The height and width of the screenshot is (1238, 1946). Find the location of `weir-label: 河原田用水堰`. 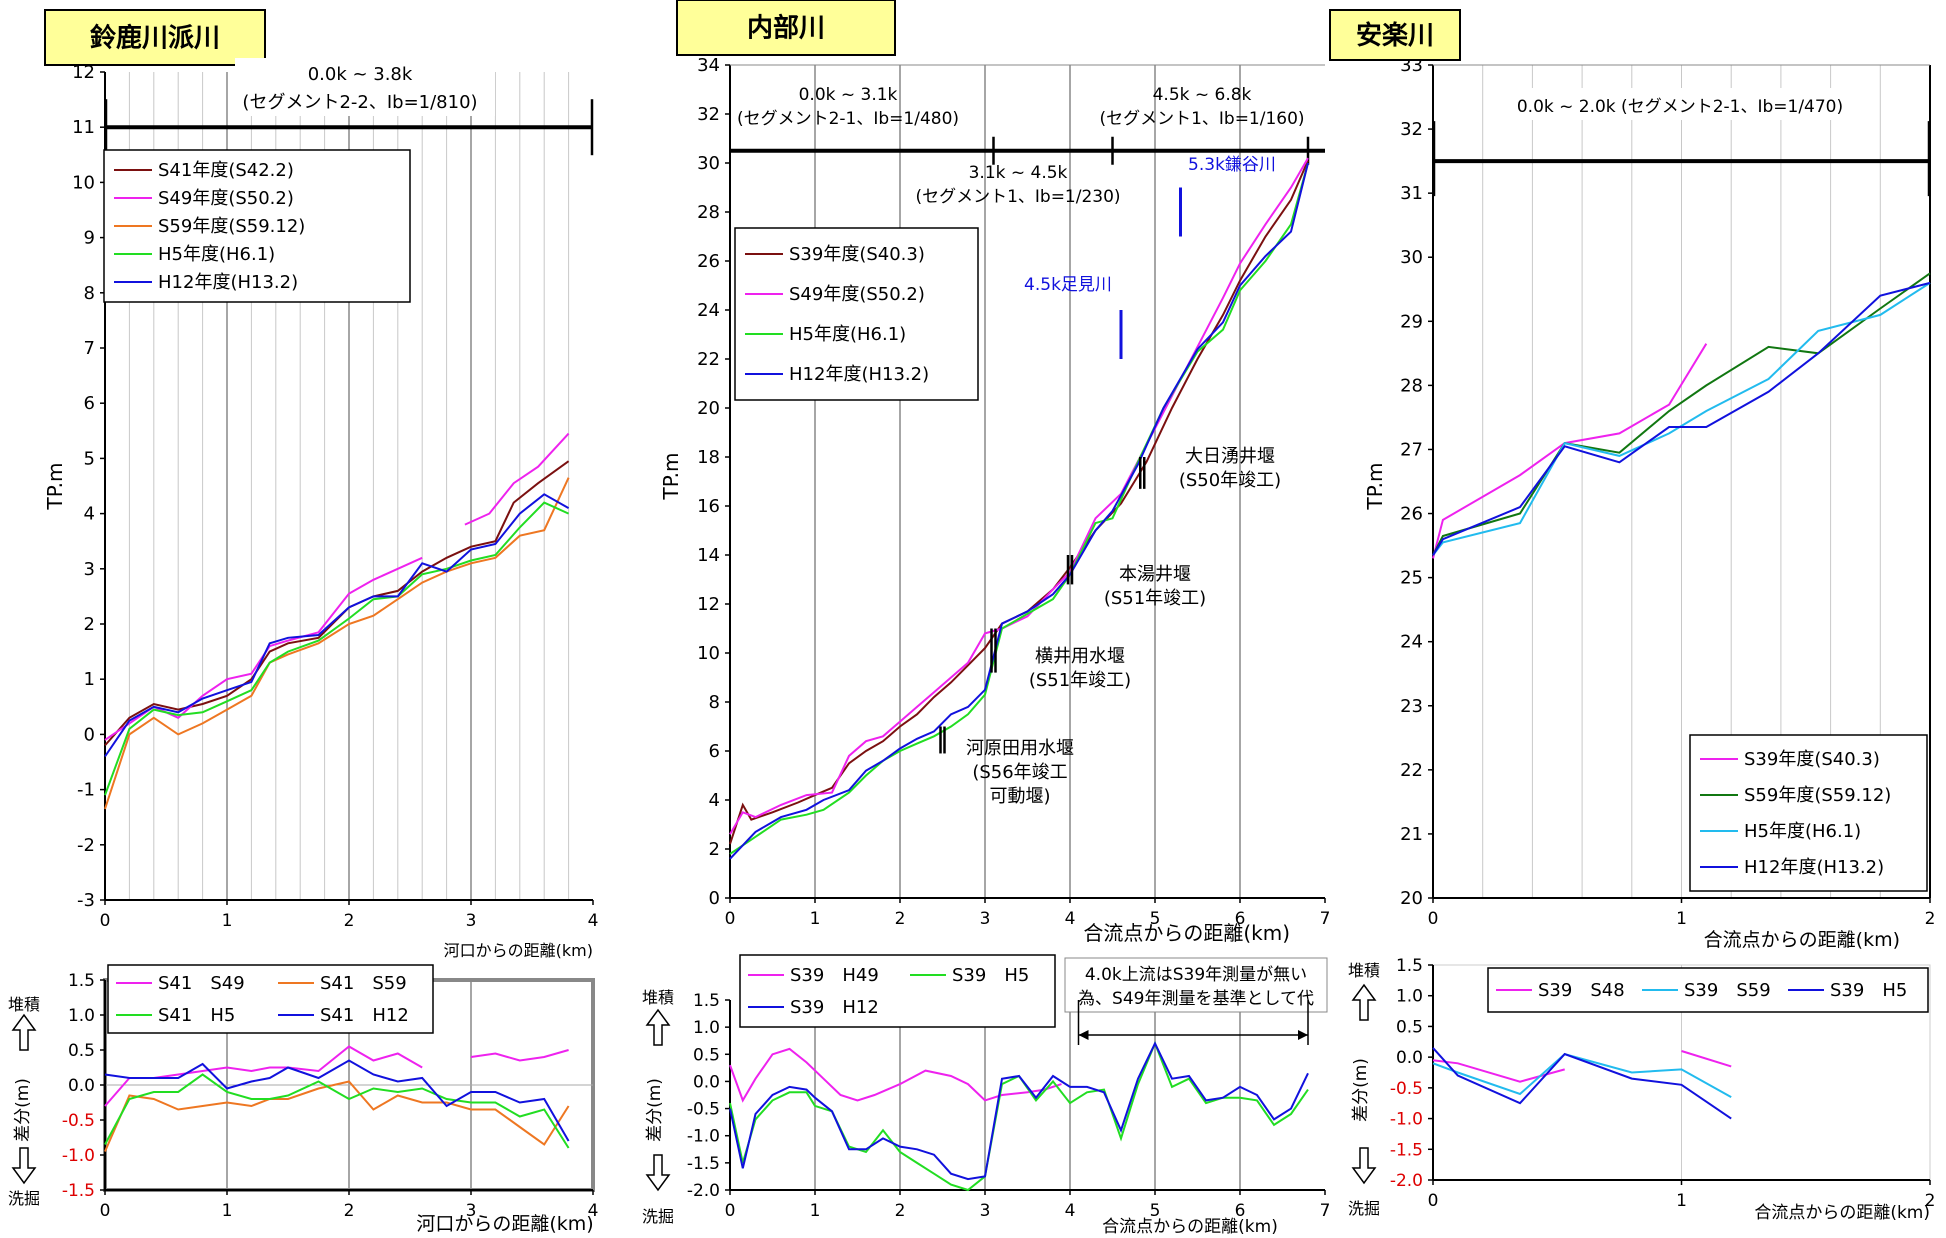

weir-label: 河原田用水堰 is located at coordinates (1020, 748).